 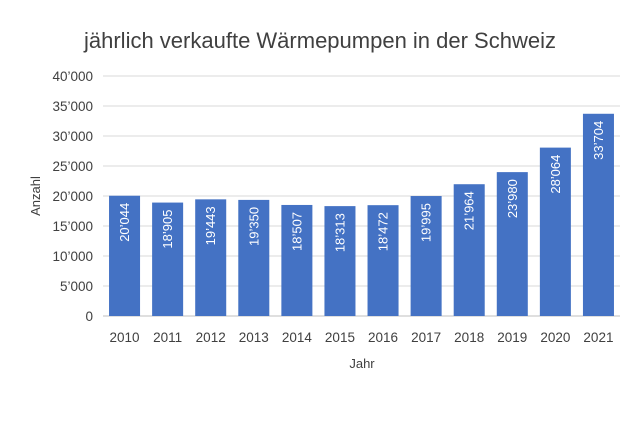 I want to click on bar-value-label: 19’350, so click(x=253, y=226).